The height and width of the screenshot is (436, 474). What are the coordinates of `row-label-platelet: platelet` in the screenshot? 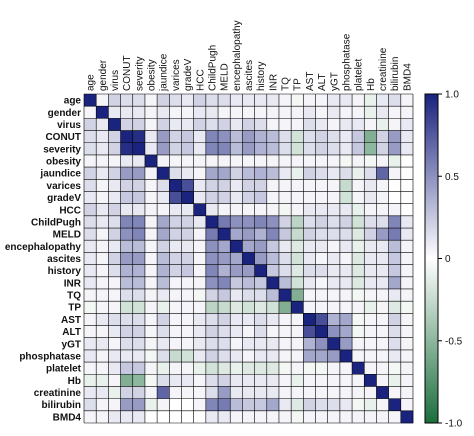 It's located at (64, 369).